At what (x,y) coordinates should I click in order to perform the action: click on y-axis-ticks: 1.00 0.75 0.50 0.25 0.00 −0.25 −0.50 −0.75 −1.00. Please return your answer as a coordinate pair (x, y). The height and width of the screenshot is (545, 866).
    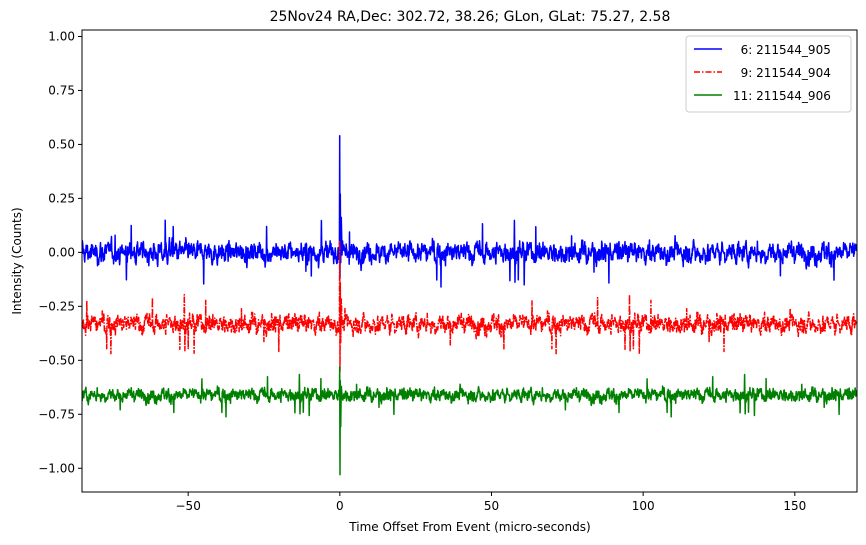
    Looking at the image, I should click on (60, 252).